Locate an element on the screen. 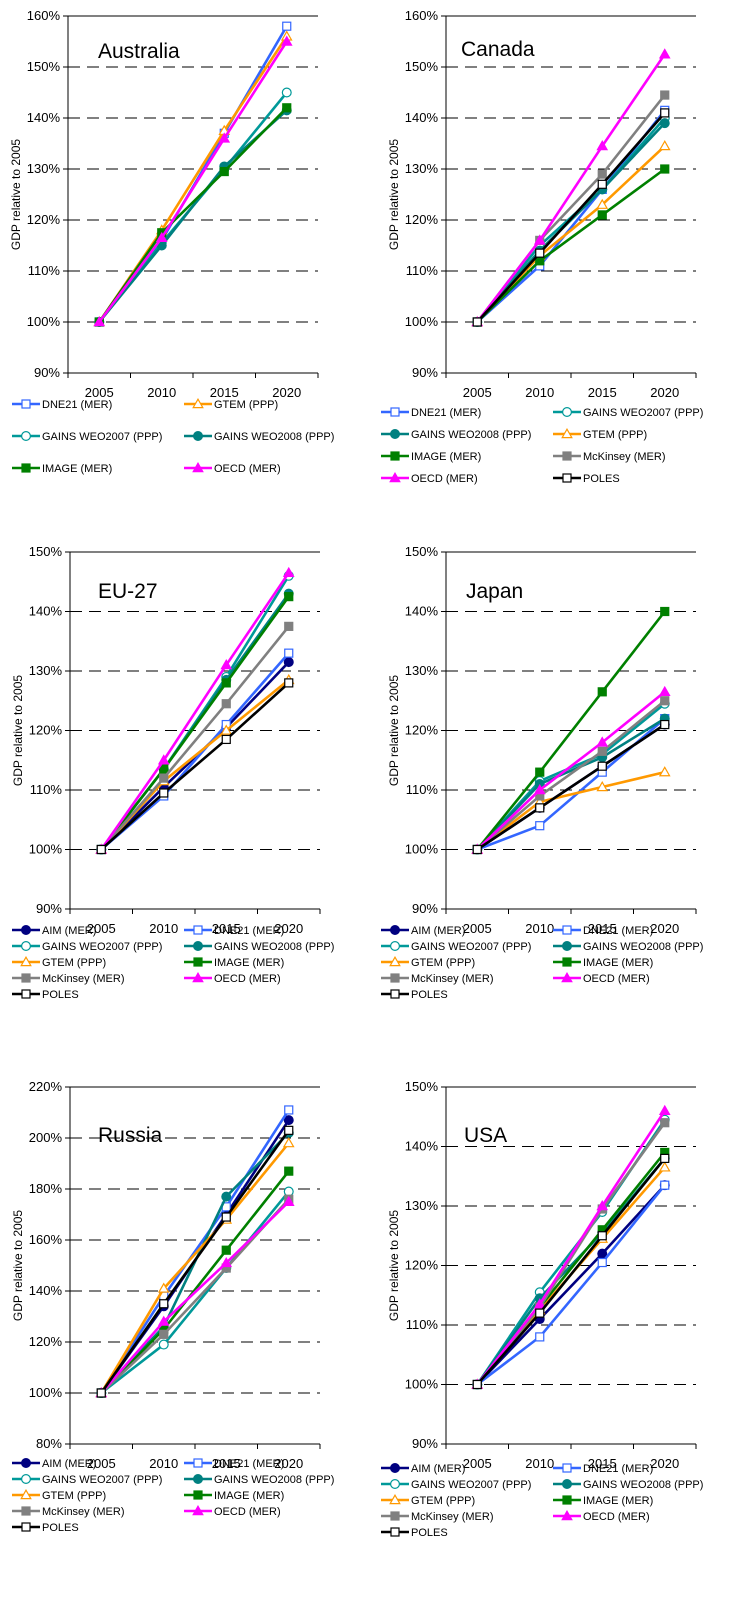 This screenshot has width=739, height=1612. series-image-mer is located at coordinates (571, 245).